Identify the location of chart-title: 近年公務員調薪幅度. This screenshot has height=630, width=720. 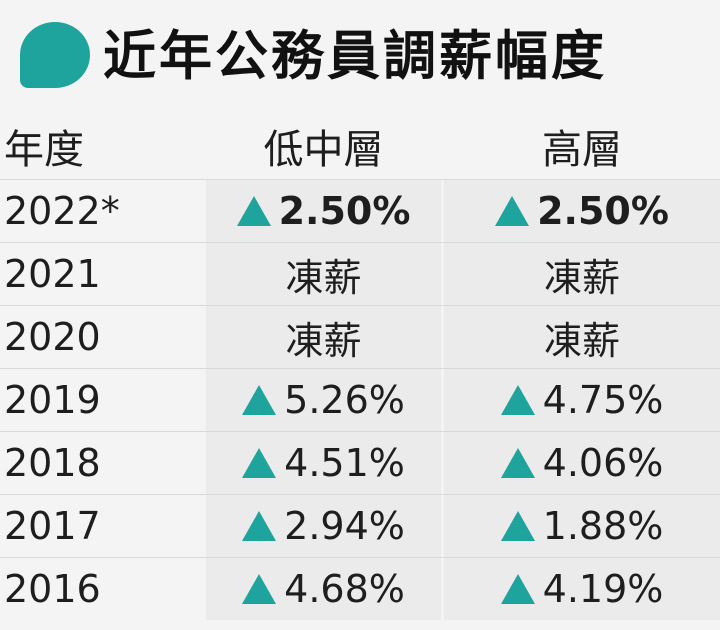
(355, 56).